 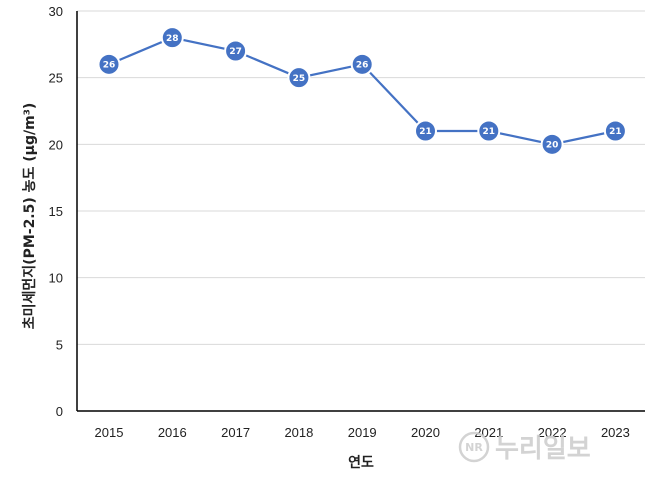 I want to click on y-axis-ticks: 0 5 10 15 20 25 30, so click(x=56, y=211).